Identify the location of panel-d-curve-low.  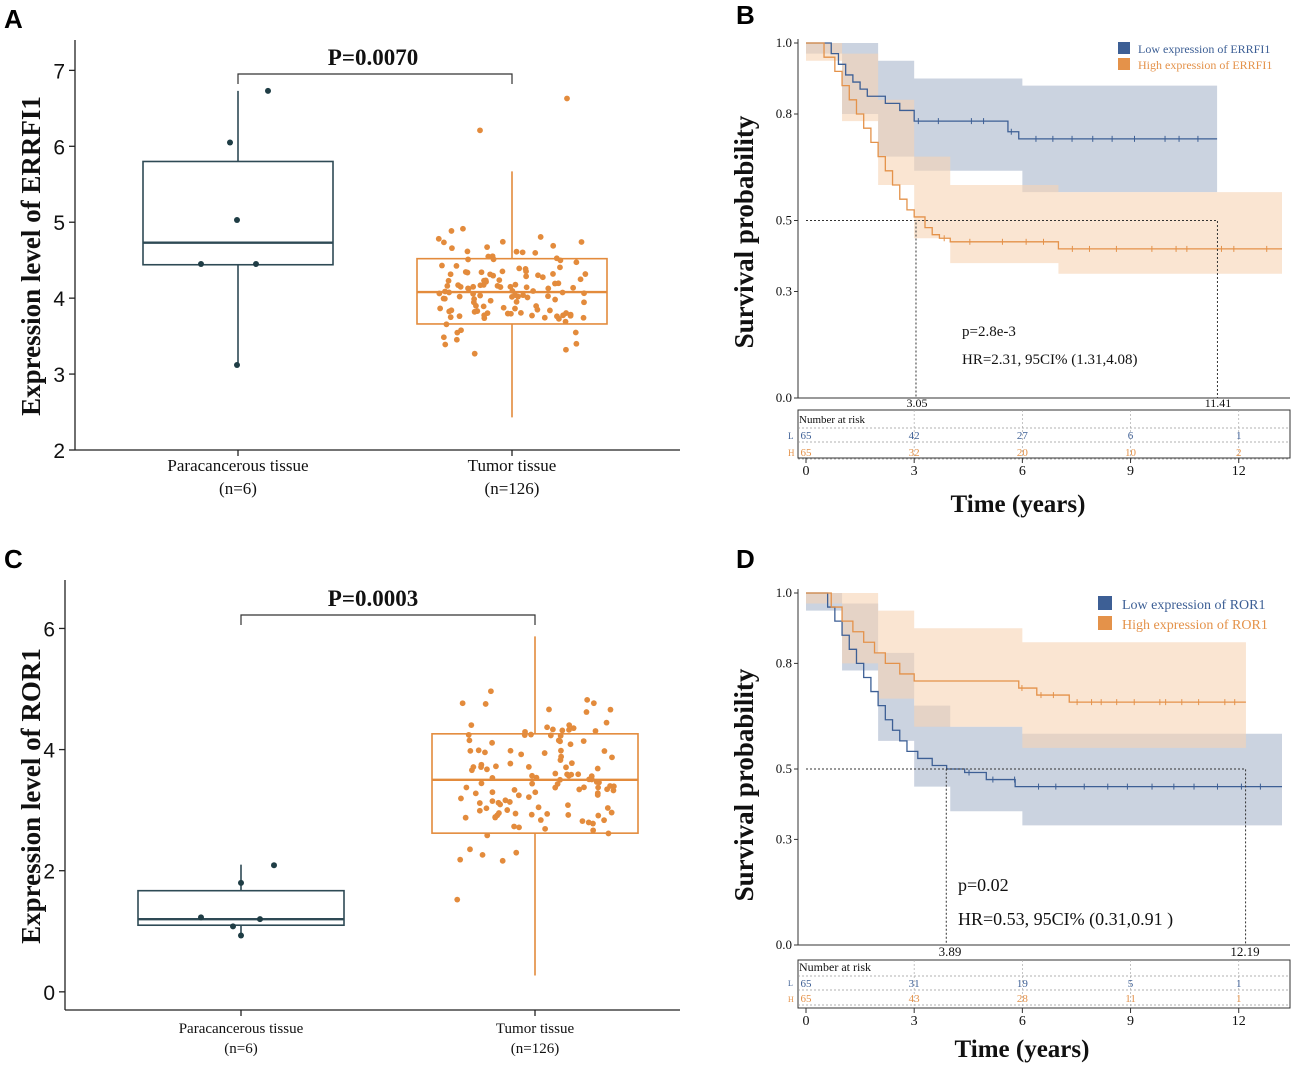
(1044, 690).